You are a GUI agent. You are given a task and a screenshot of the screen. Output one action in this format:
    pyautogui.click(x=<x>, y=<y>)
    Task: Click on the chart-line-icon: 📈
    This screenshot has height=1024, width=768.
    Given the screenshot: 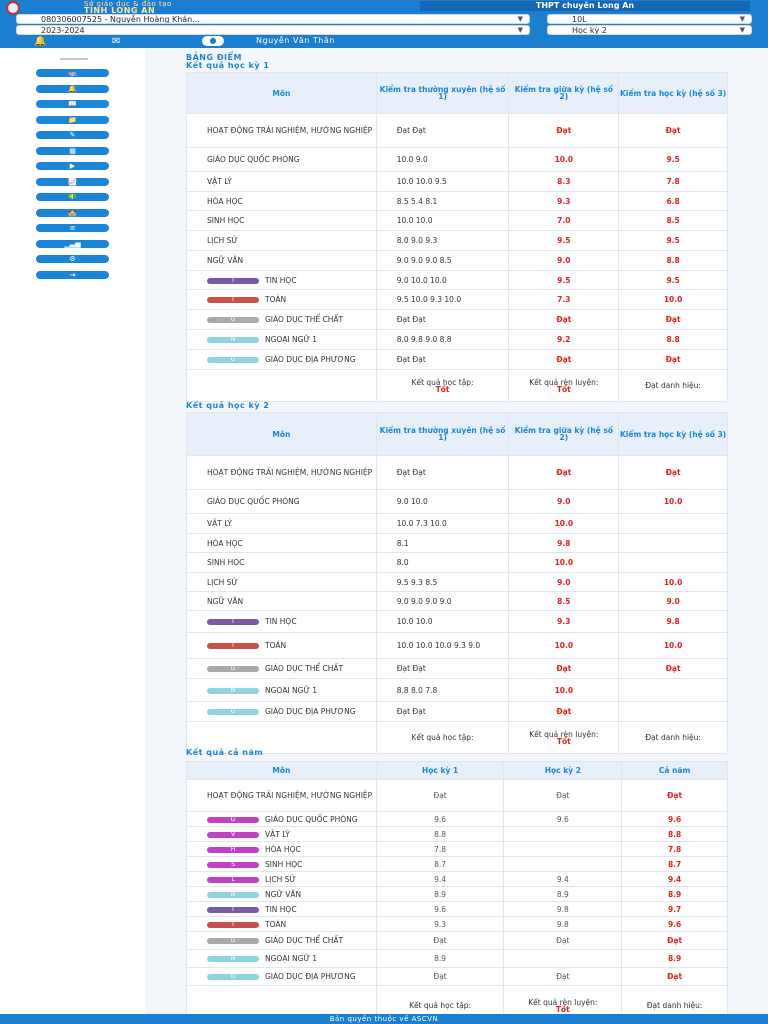 What is the action you would take?
    pyautogui.click(x=72, y=182)
    